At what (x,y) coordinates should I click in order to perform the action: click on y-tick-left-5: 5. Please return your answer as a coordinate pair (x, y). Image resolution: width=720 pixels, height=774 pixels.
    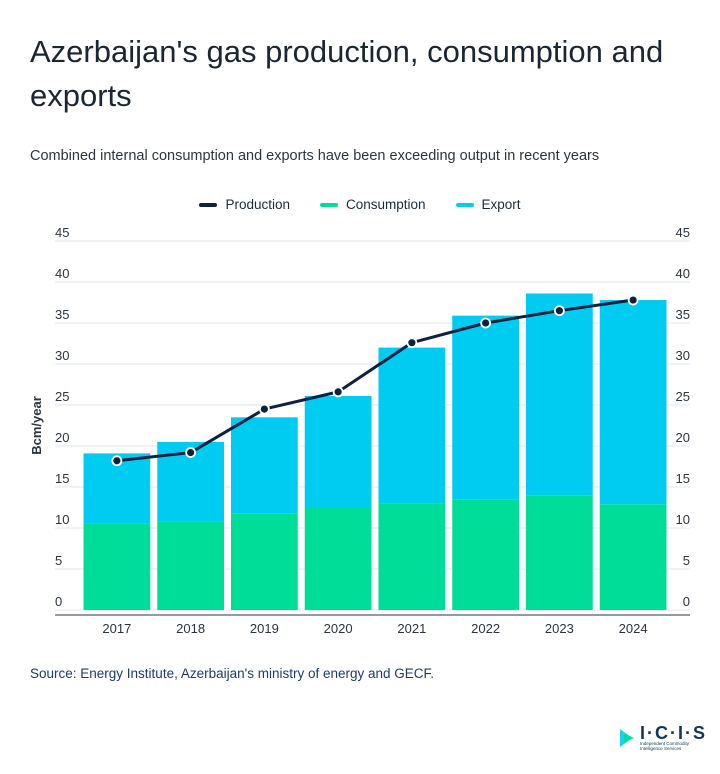
    Looking at the image, I should click on (58, 560).